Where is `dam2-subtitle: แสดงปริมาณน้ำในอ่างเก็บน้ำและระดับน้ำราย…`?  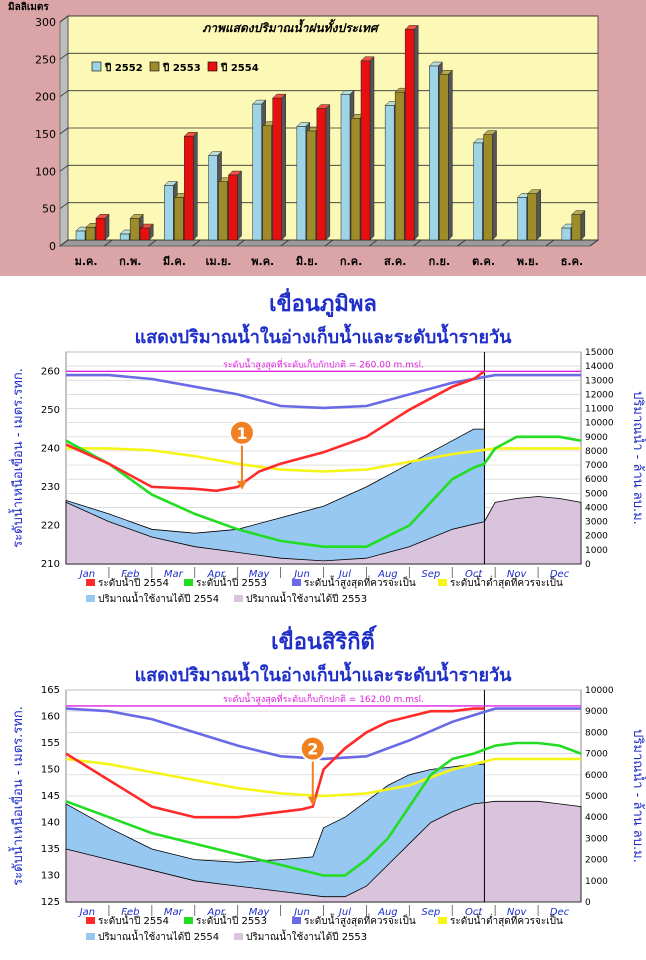 dam2-subtitle: แสดงปริมาณน้ำในอ่างเก็บน้ำและระดับน้ำราย… is located at coordinates (323, 675).